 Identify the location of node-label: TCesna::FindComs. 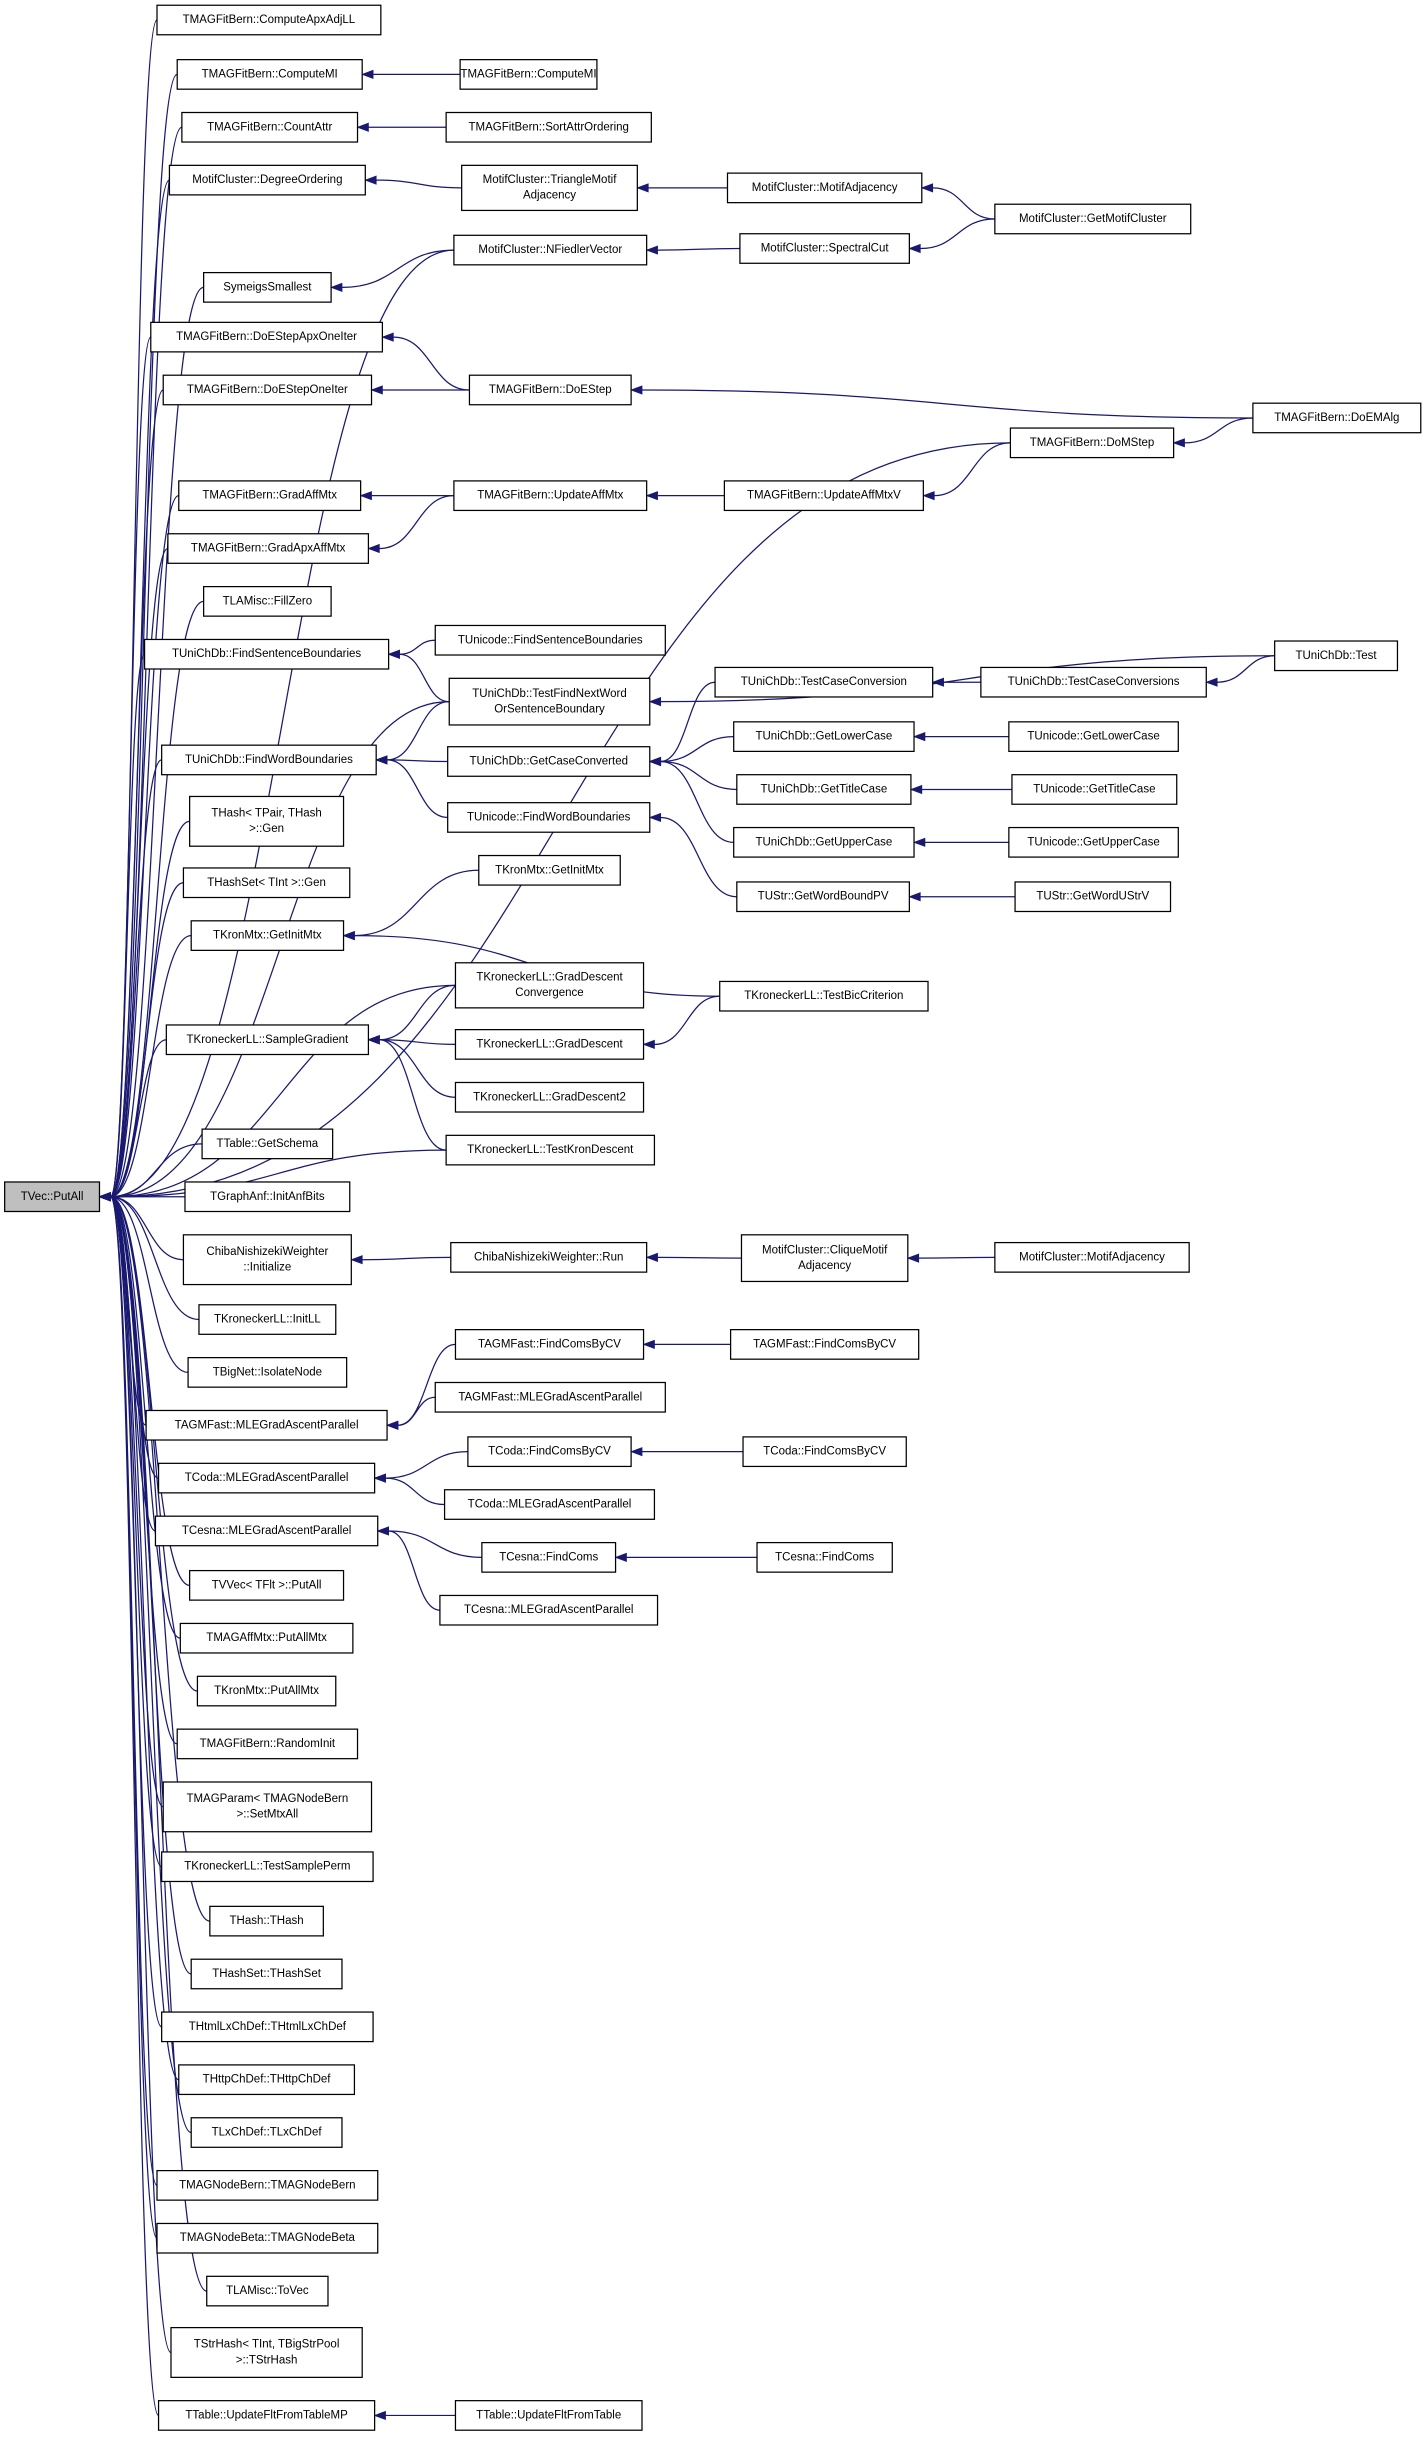
(824, 1557).